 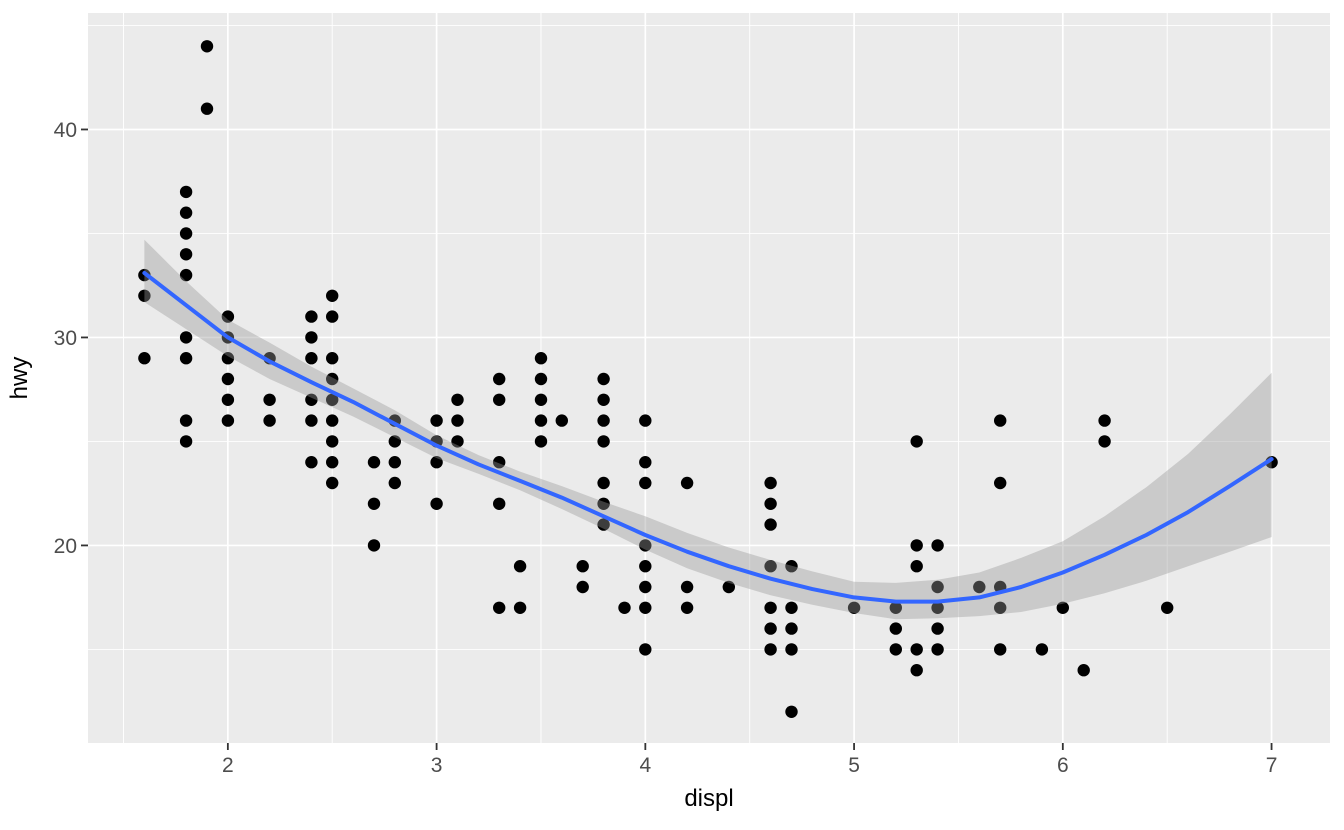 I want to click on y-tick-label: 30, so click(x=65, y=338).